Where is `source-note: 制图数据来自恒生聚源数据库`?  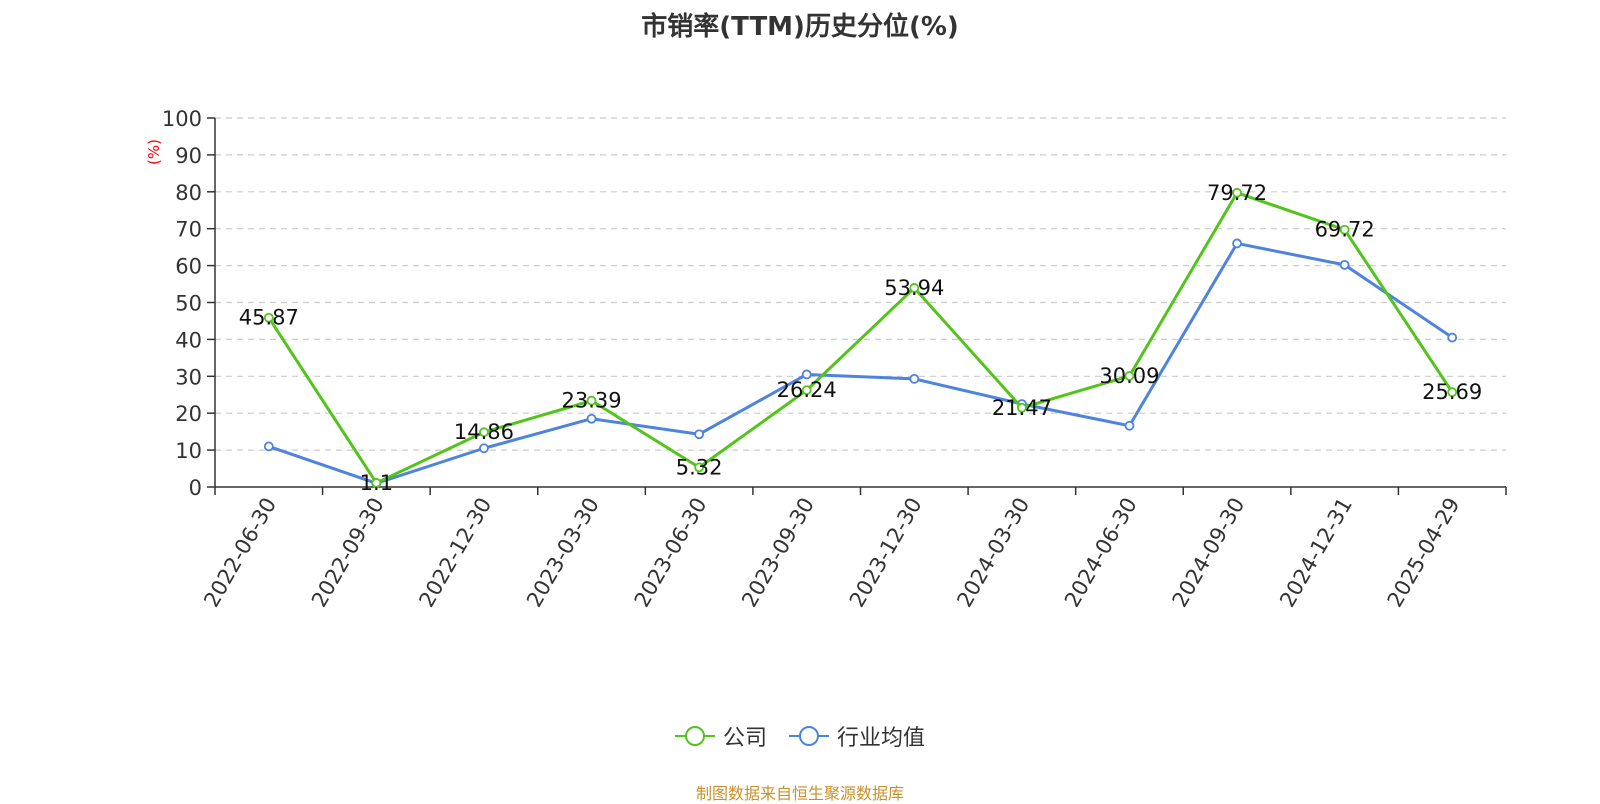
source-note: 制图数据来自恒生聚源数据库 is located at coordinates (799, 793).